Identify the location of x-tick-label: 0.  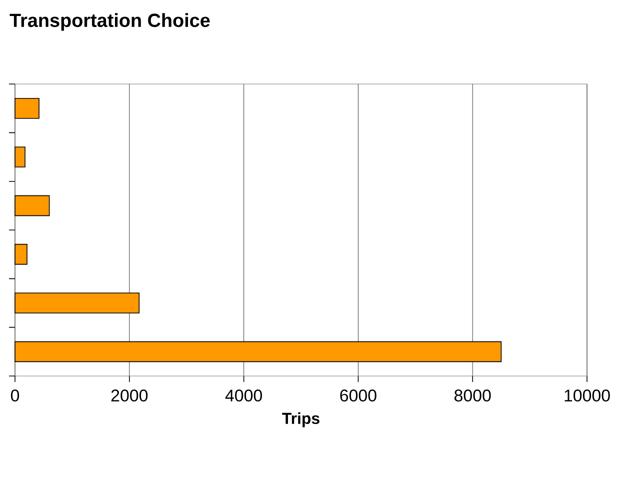
(15, 396).